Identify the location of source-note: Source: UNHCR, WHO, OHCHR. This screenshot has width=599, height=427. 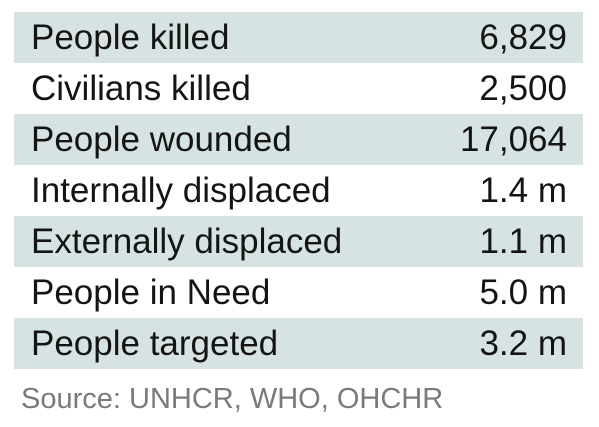
(232, 399).